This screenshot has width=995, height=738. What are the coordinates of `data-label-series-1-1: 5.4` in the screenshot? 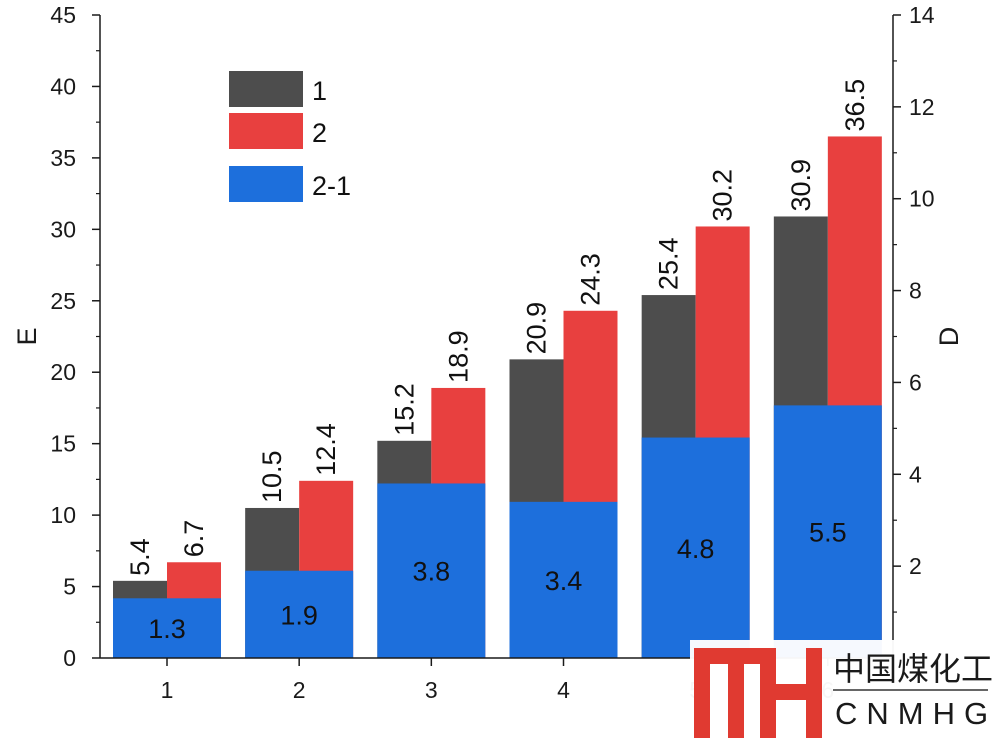 It's located at (140, 557).